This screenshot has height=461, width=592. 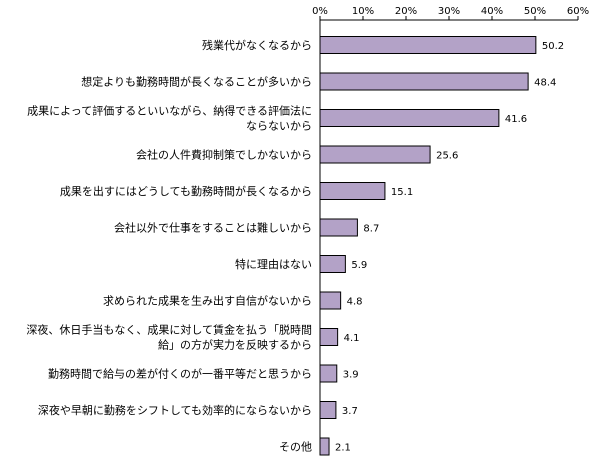 I want to click on x-tick-label: 0%, so click(x=320, y=11).